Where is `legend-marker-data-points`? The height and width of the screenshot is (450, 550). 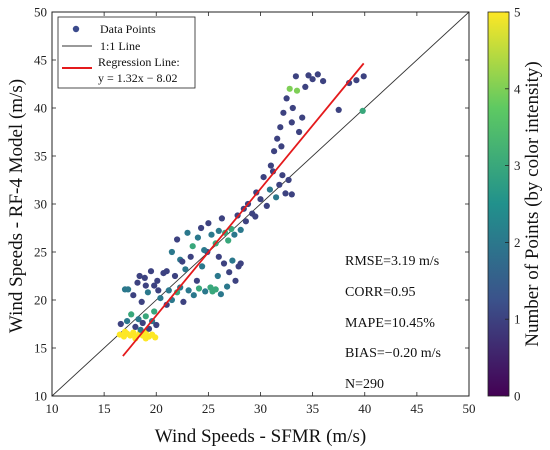
legend-marker-data-points is located at coordinates (76, 29).